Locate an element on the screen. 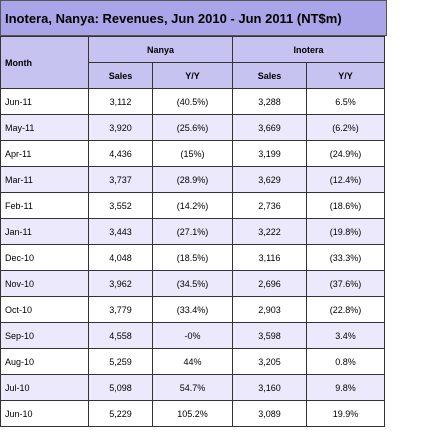  month-cell: Oct-10 is located at coordinates (44, 309).